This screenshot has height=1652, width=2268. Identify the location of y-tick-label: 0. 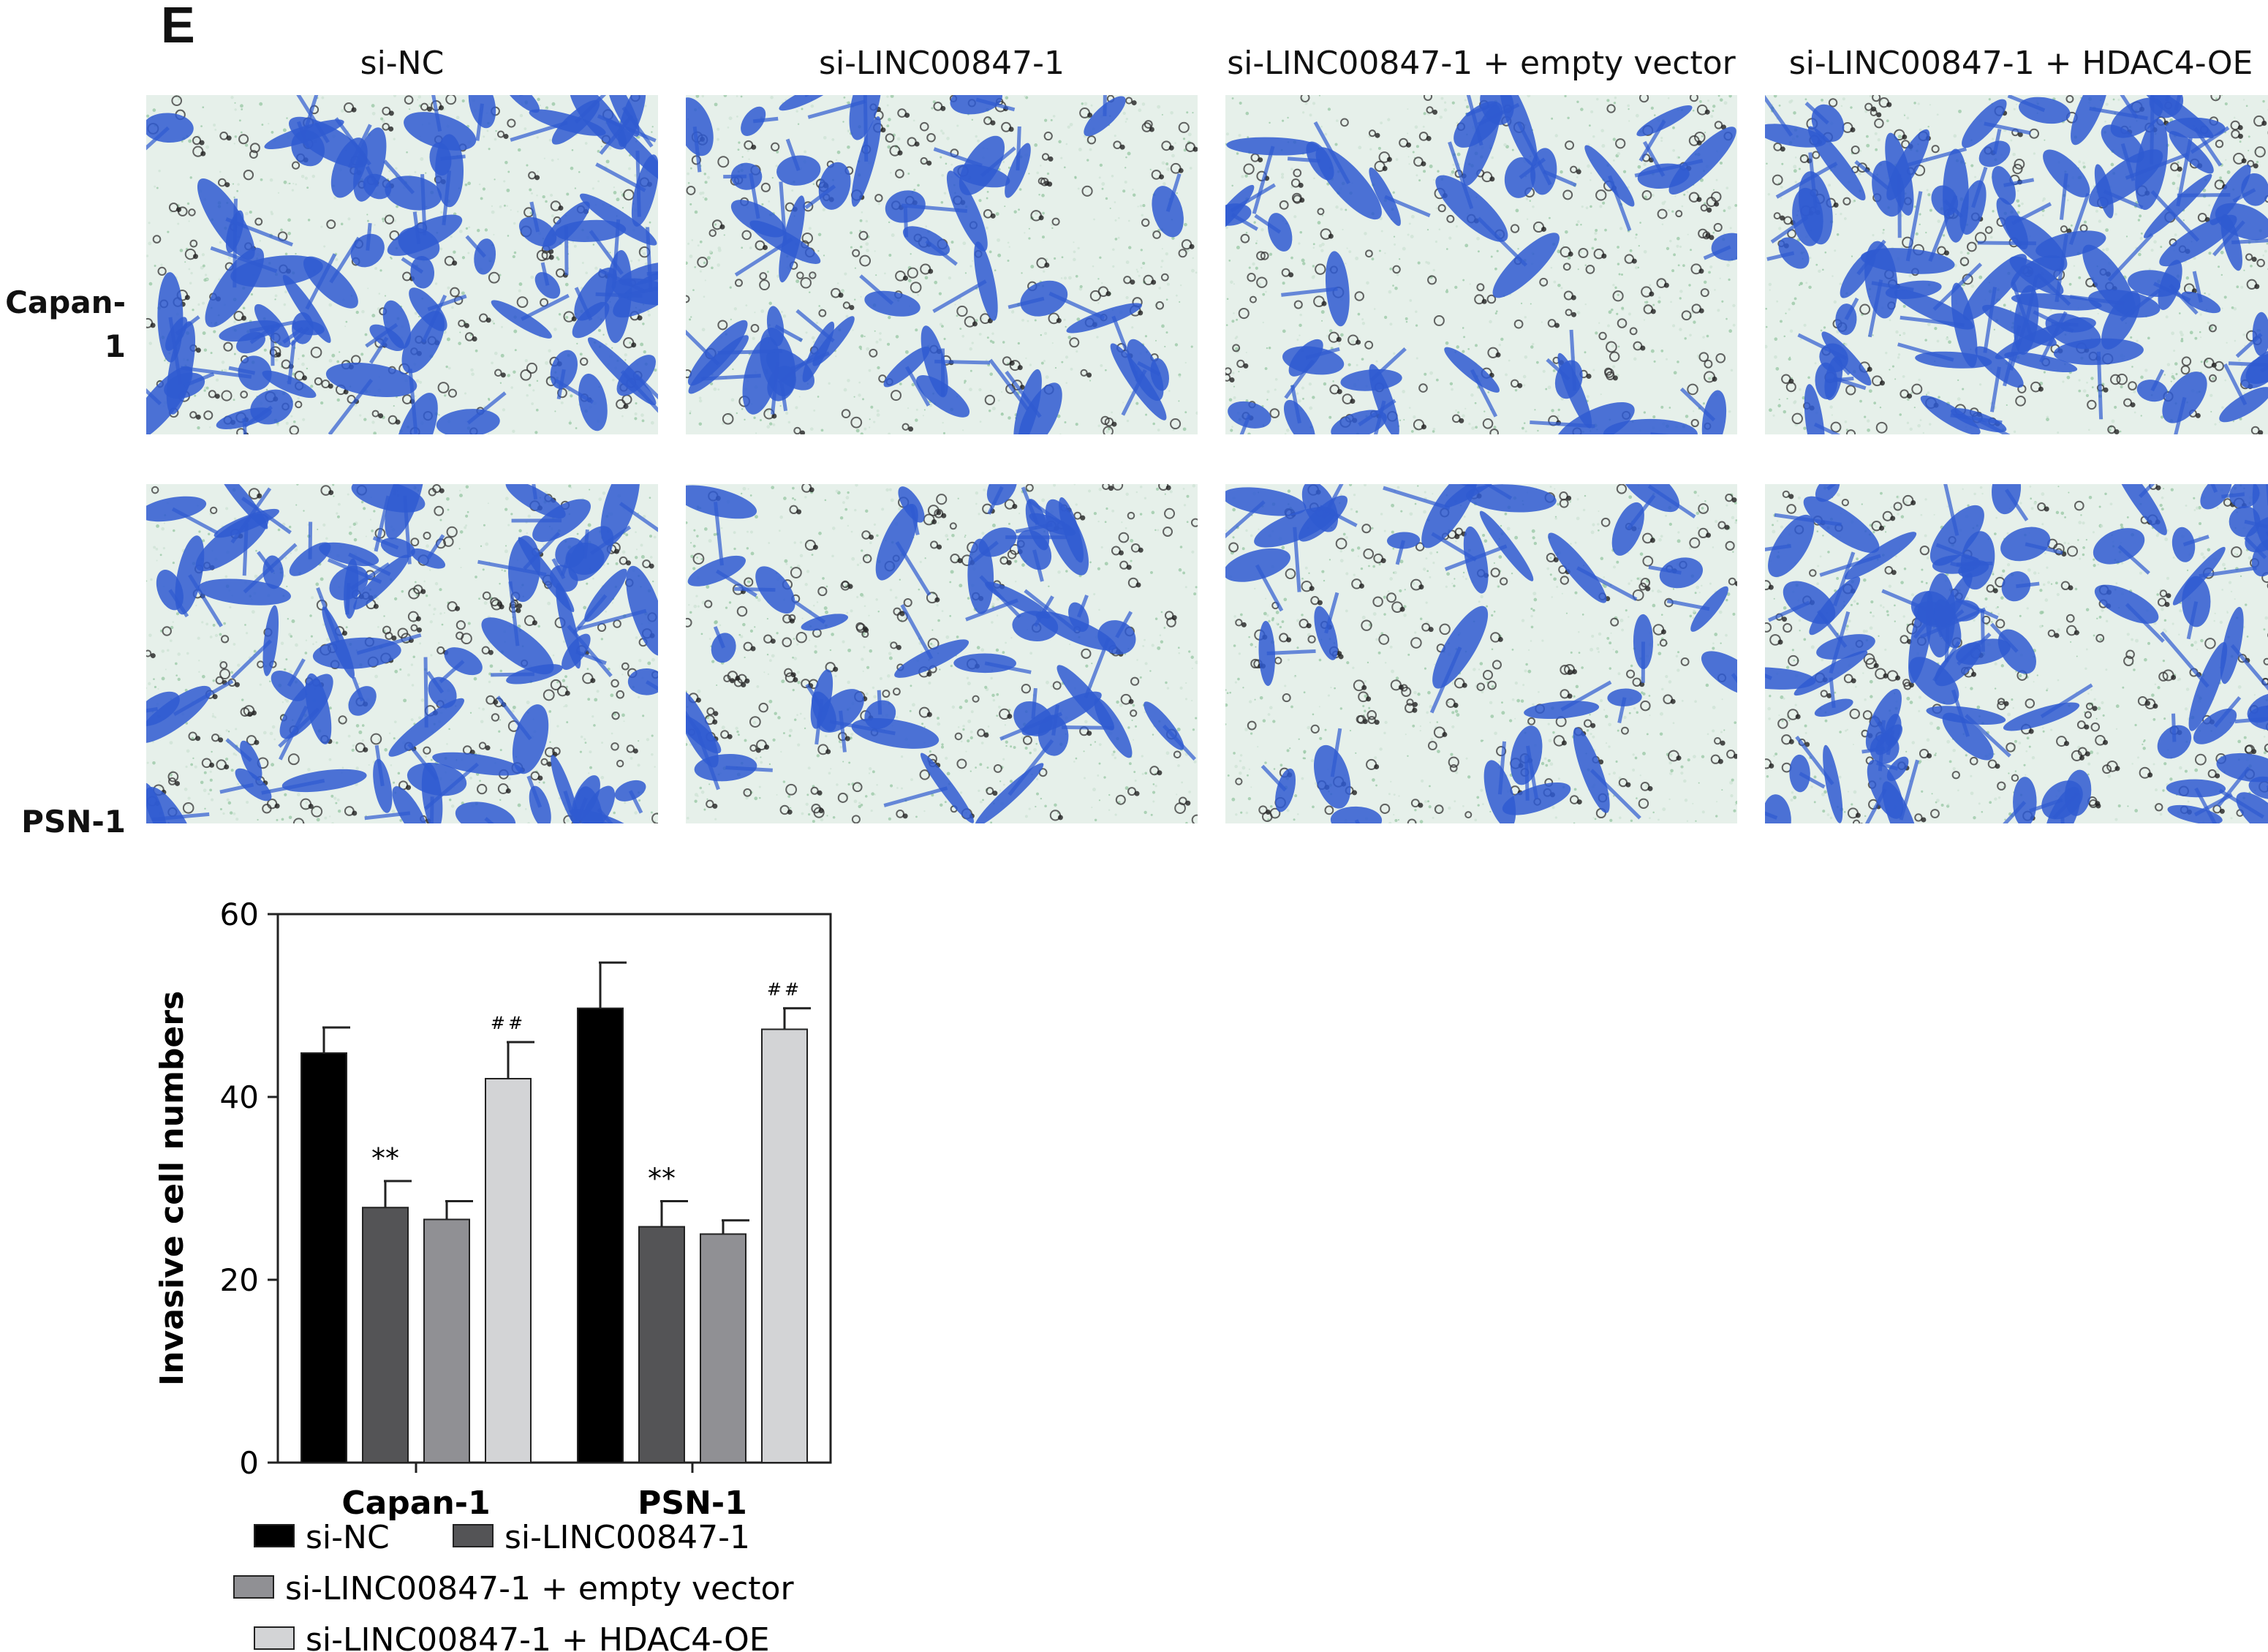
(249, 1463).